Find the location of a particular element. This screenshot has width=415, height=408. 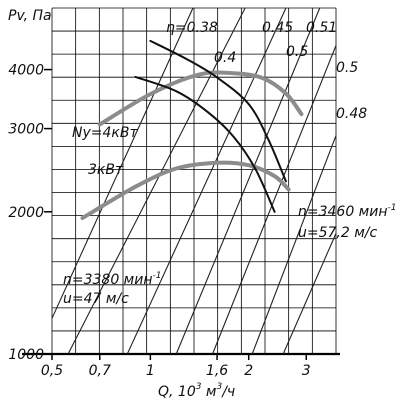

x-tick-label: 1 is located at coordinates (150, 371).